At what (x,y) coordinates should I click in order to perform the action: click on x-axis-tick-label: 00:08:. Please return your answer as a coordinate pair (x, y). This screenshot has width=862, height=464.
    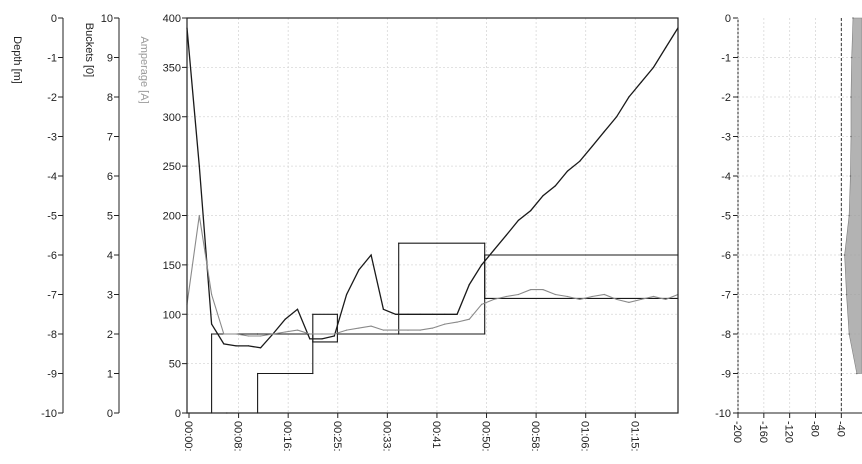
    Looking at the image, I should click on (238, 436).